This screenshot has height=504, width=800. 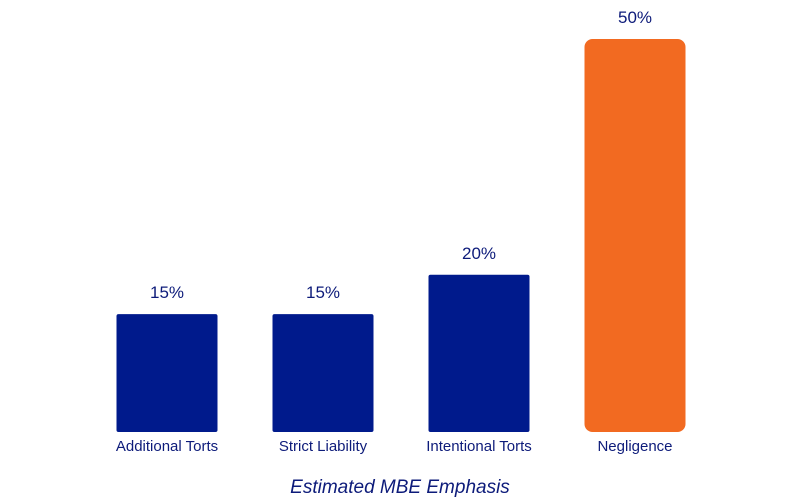 I want to click on chart-title: Estimated MBE Emphasis, so click(x=400, y=487).